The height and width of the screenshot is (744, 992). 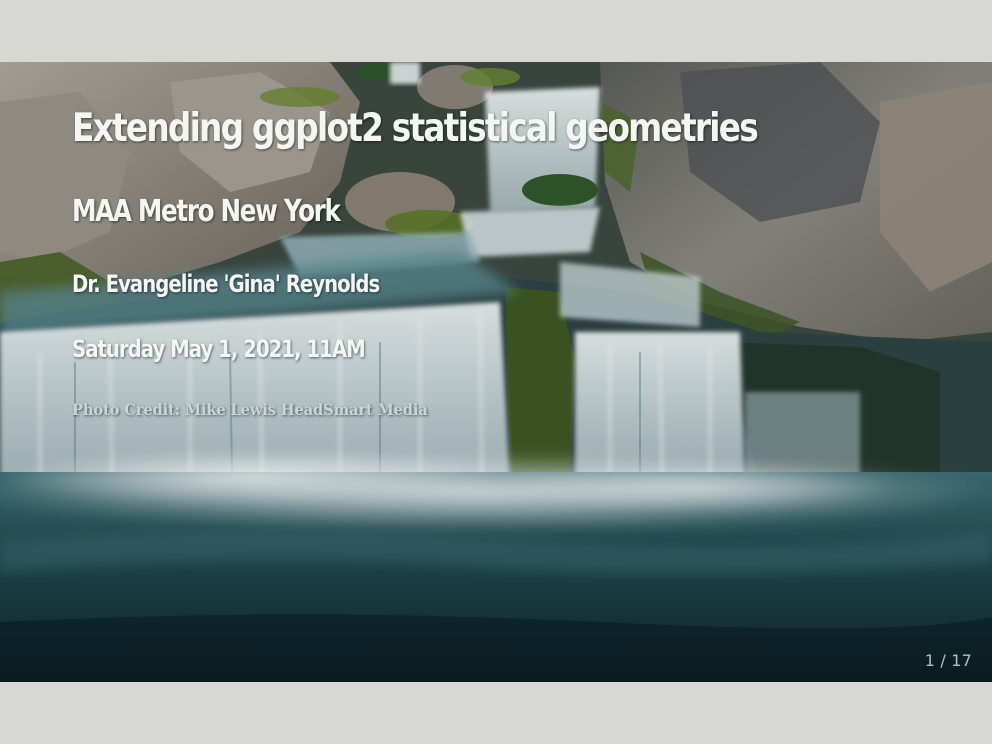 I want to click on photo-credit: Photo Credit: Mike Lewis HeadSmart Media, so click(x=250, y=409).